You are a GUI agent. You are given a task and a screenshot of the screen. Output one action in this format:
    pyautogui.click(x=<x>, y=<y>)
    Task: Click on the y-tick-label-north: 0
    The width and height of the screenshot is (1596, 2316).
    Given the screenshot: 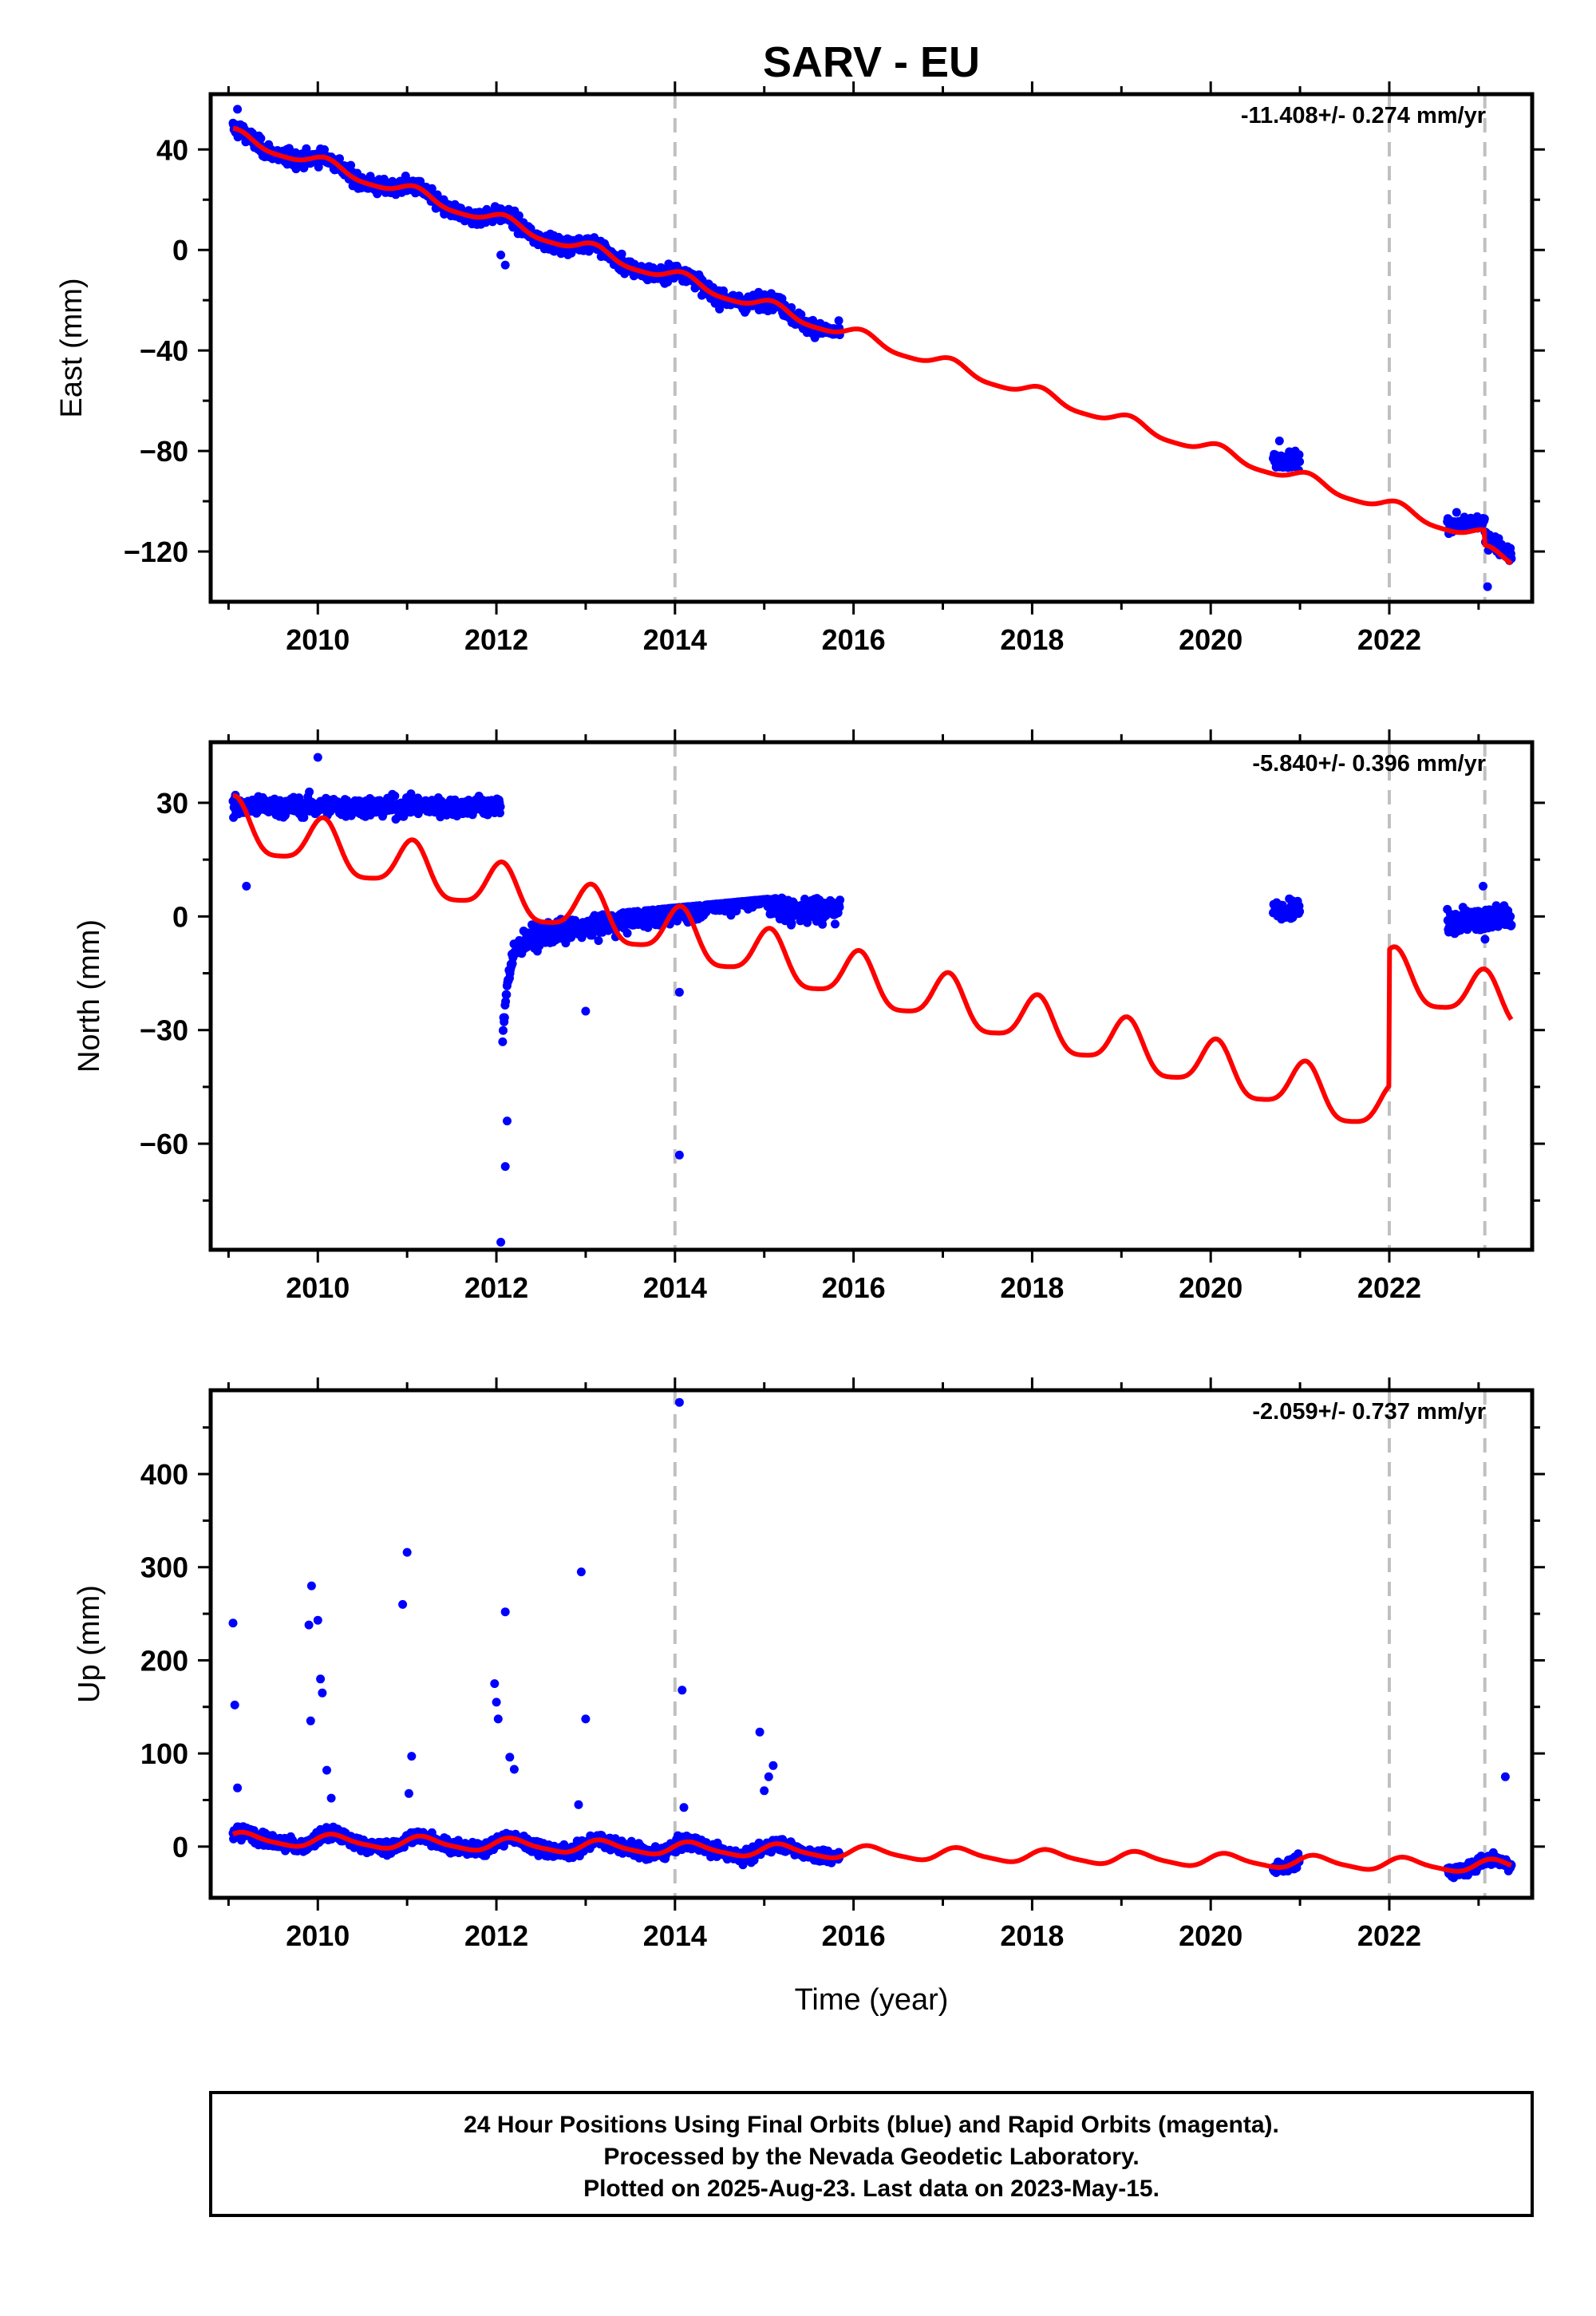 What is the action you would take?
    pyautogui.click(x=180, y=916)
    